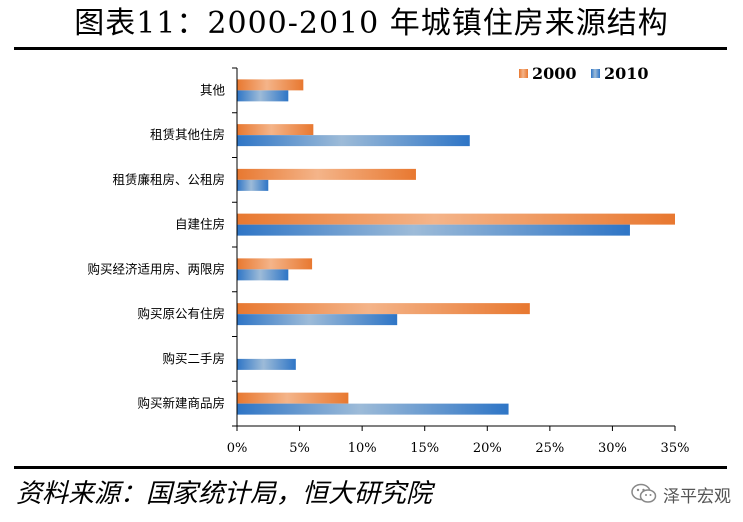 The height and width of the screenshot is (522, 743). I want to click on category-label: 购买原公有住房, so click(181, 313).